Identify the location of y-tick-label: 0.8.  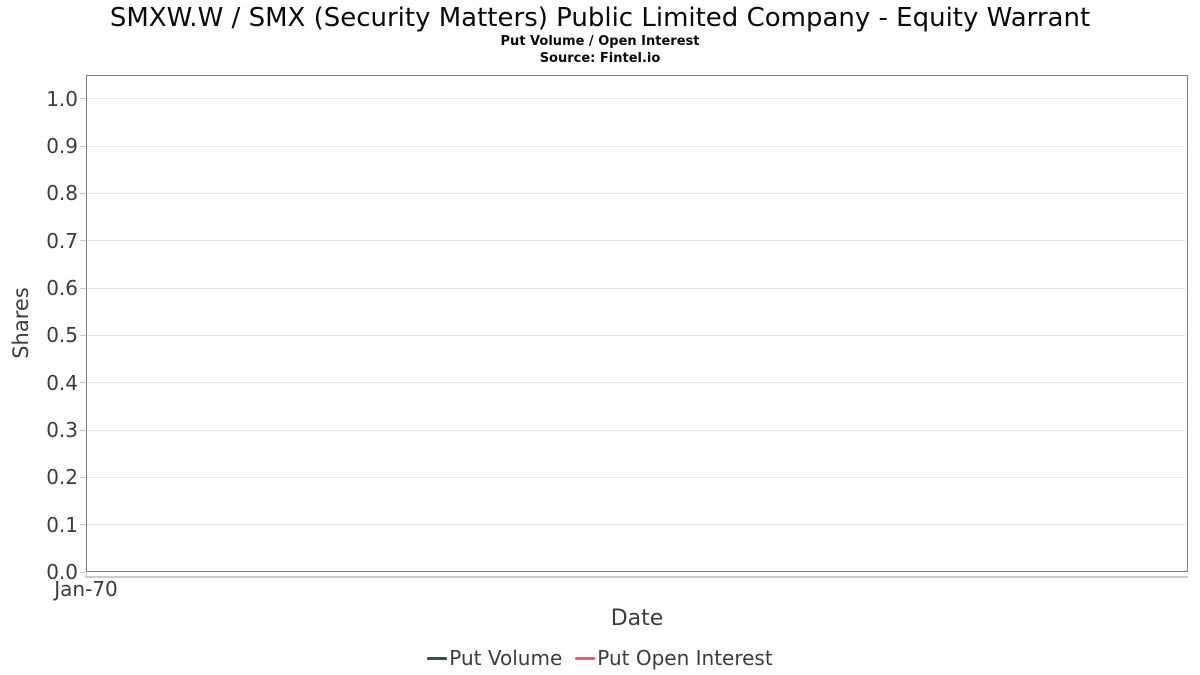
(62, 193).